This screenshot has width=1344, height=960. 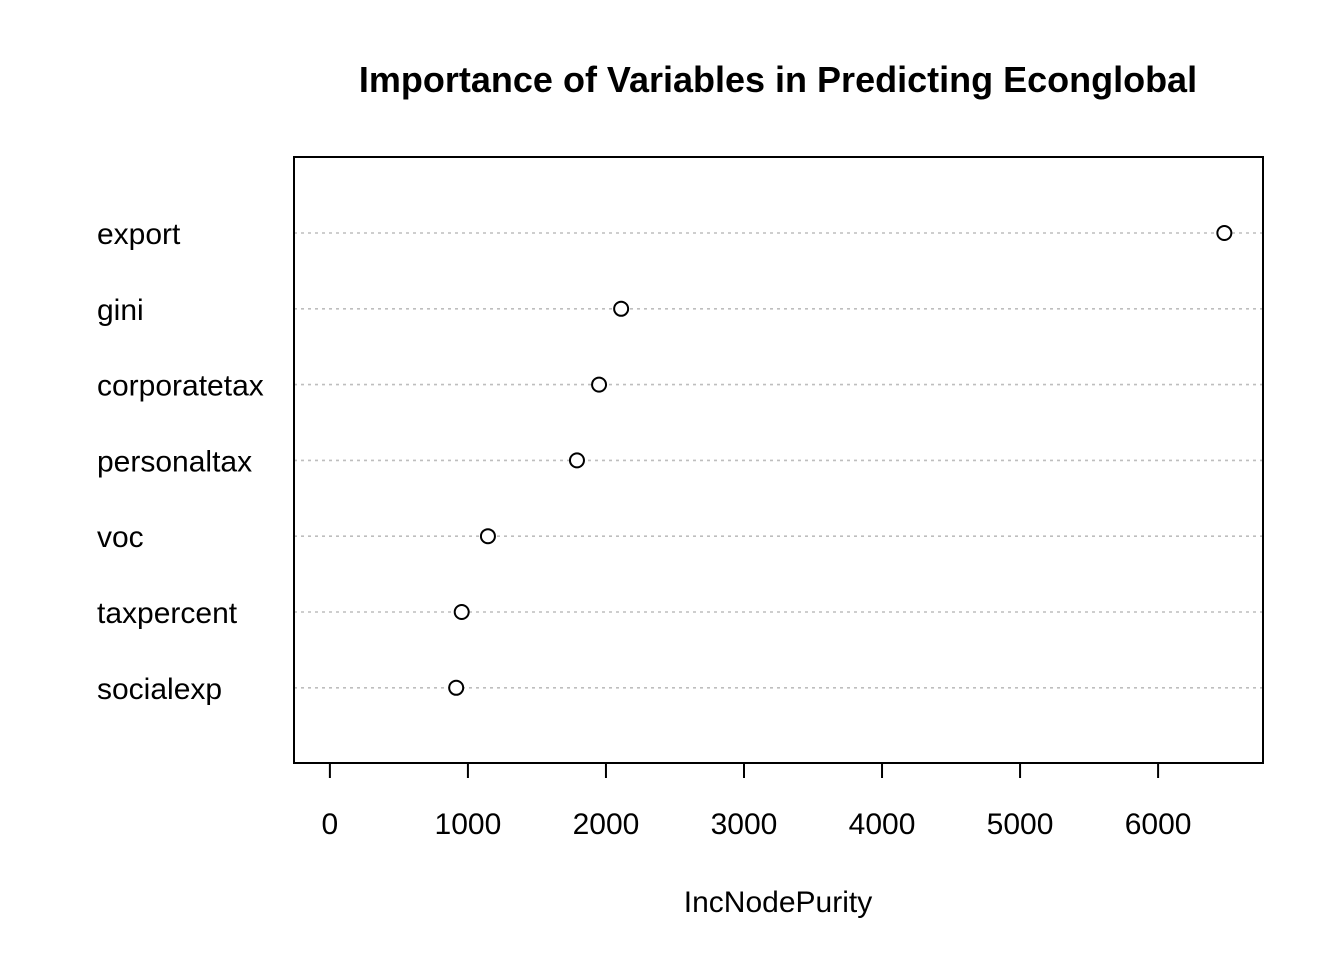 What do you see at coordinates (468, 824) in the screenshot?
I see `x-tick-label-1000: 1000` at bounding box center [468, 824].